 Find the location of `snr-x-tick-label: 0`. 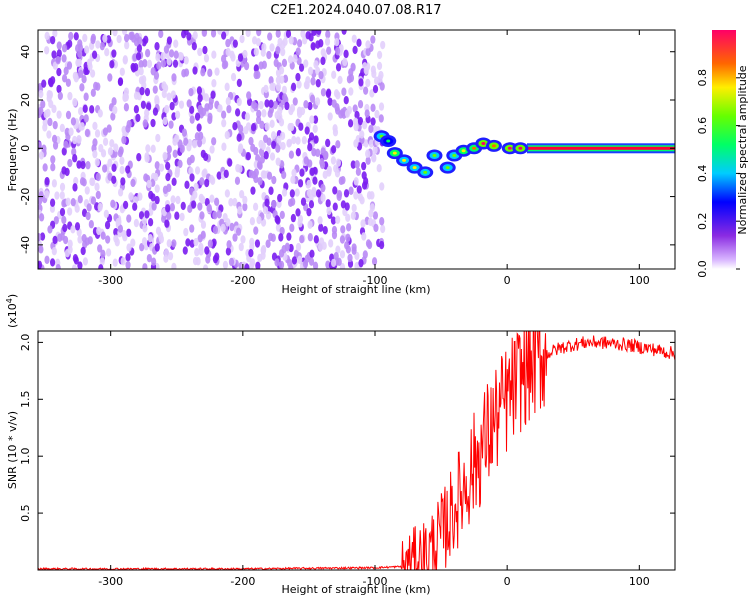

snr-x-tick-label: 0 is located at coordinates (507, 581).